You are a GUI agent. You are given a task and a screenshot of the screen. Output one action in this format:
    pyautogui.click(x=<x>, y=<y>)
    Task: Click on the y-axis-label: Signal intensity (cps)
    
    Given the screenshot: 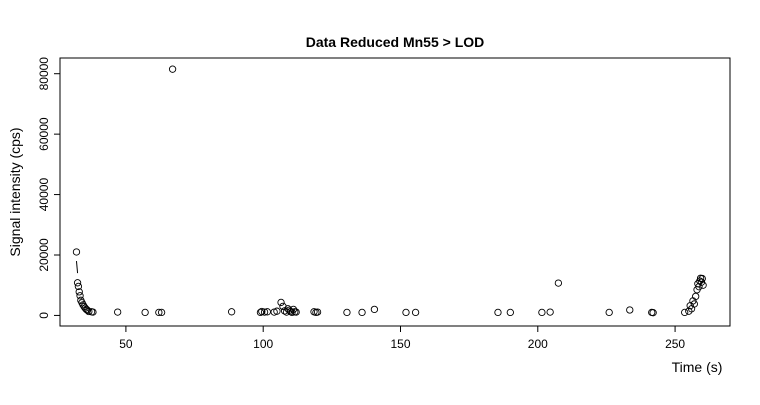 What is the action you would take?
    pyautogui.click(x=15, y=191)
    